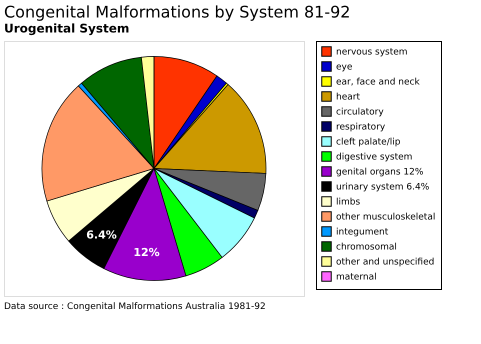  I want to click on data-label: 6.4%, so click(101, 235).